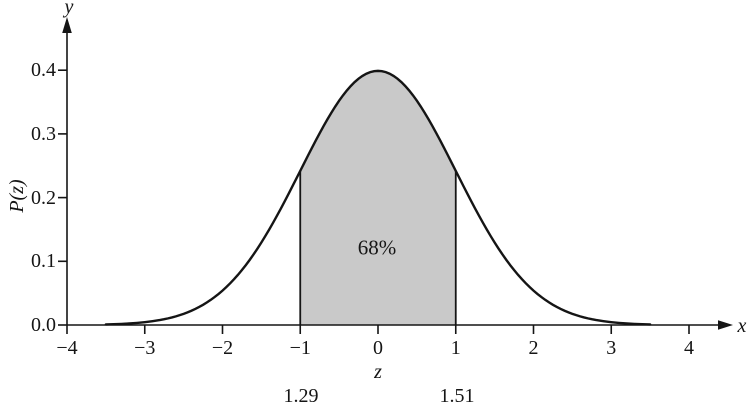 This screenshot has width=754, height=414. I want to click on y-tick-label: 0.4, so click(43, 70).